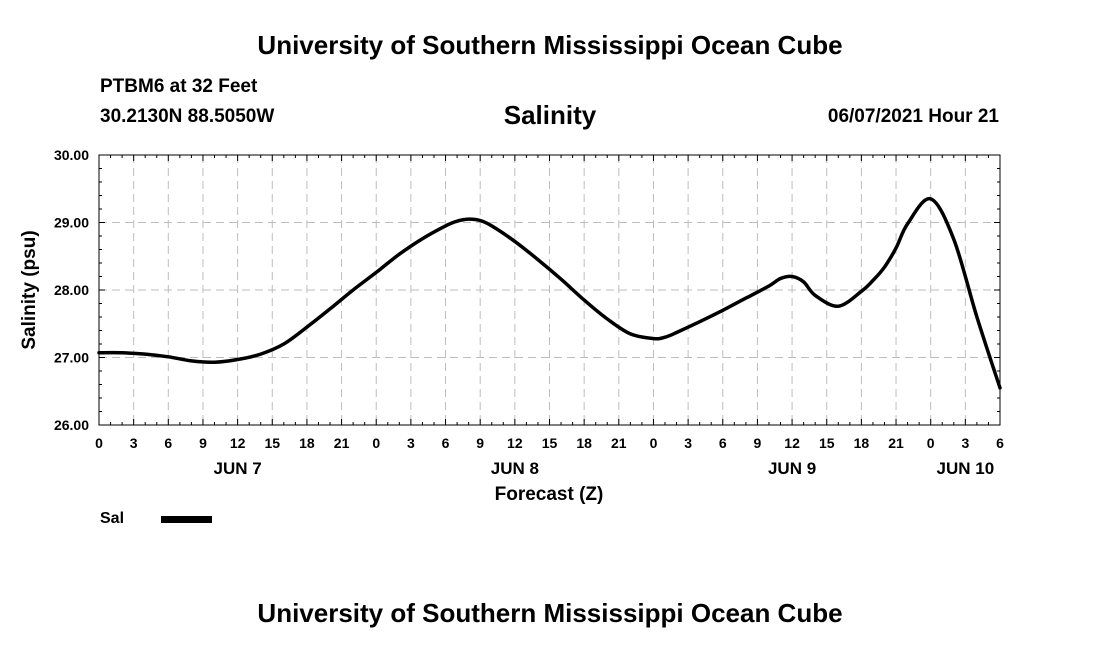 This screenshot has height=650, width=1100. I want to click on x-axis-label: Forecast (Z), so click(549, 494).